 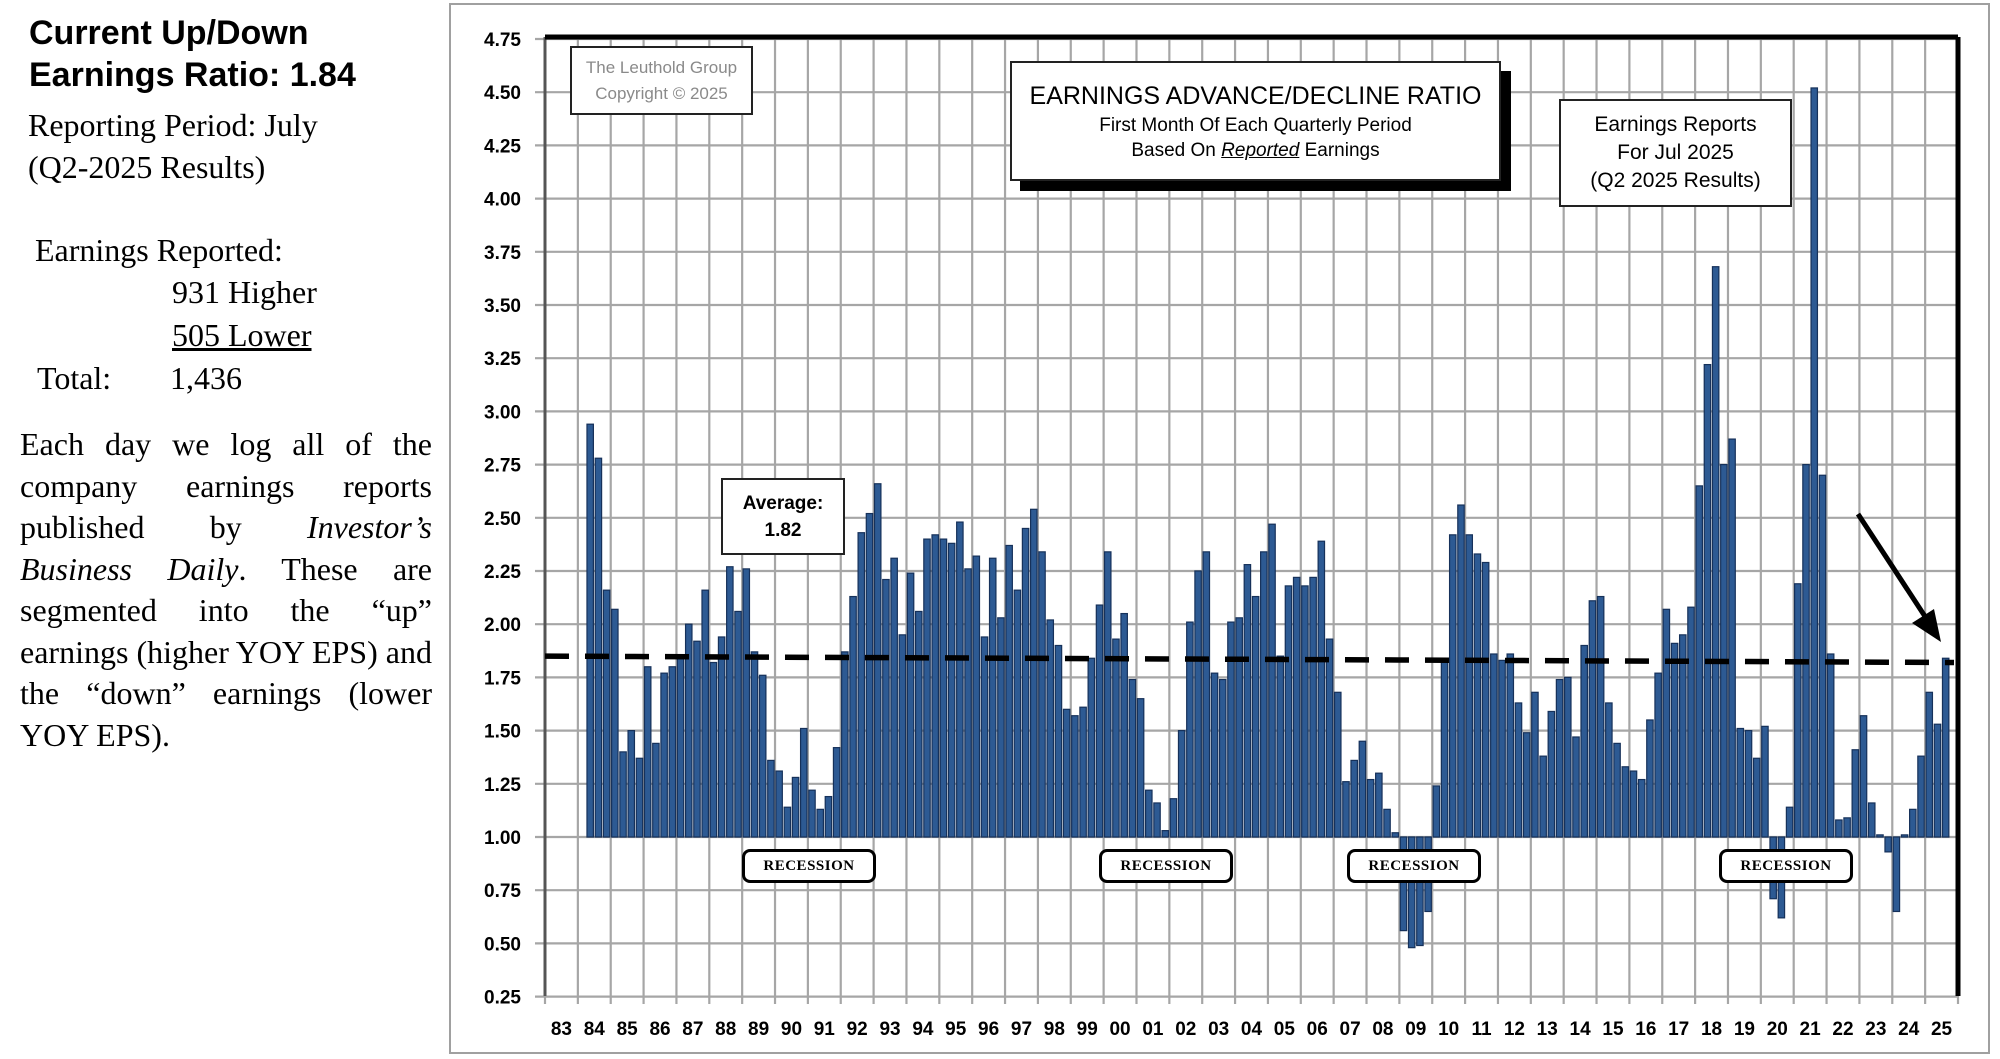 I want to click on x-tick-label: 84, so click(x=595, y=1029).